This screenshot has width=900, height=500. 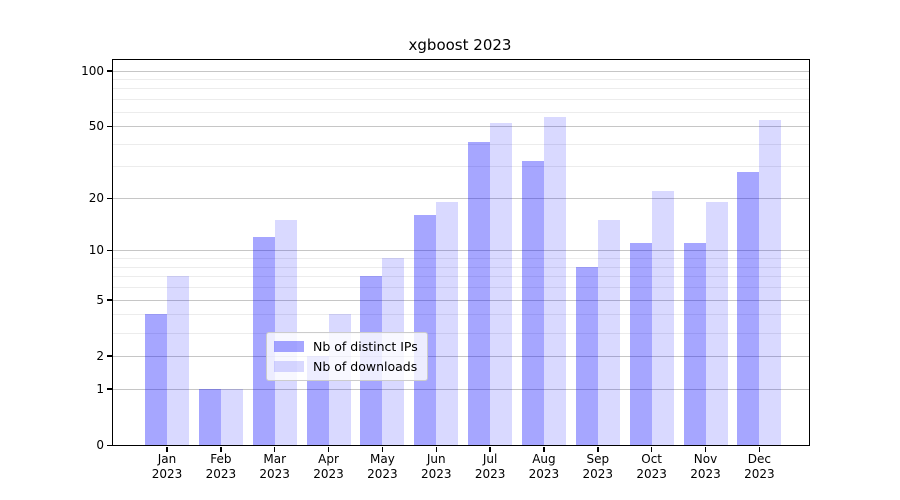 What do you see at coordinates (460, 45) in the screenshot?
I see `chart-title: xgboost 2023` at bounding box center [460, 45].